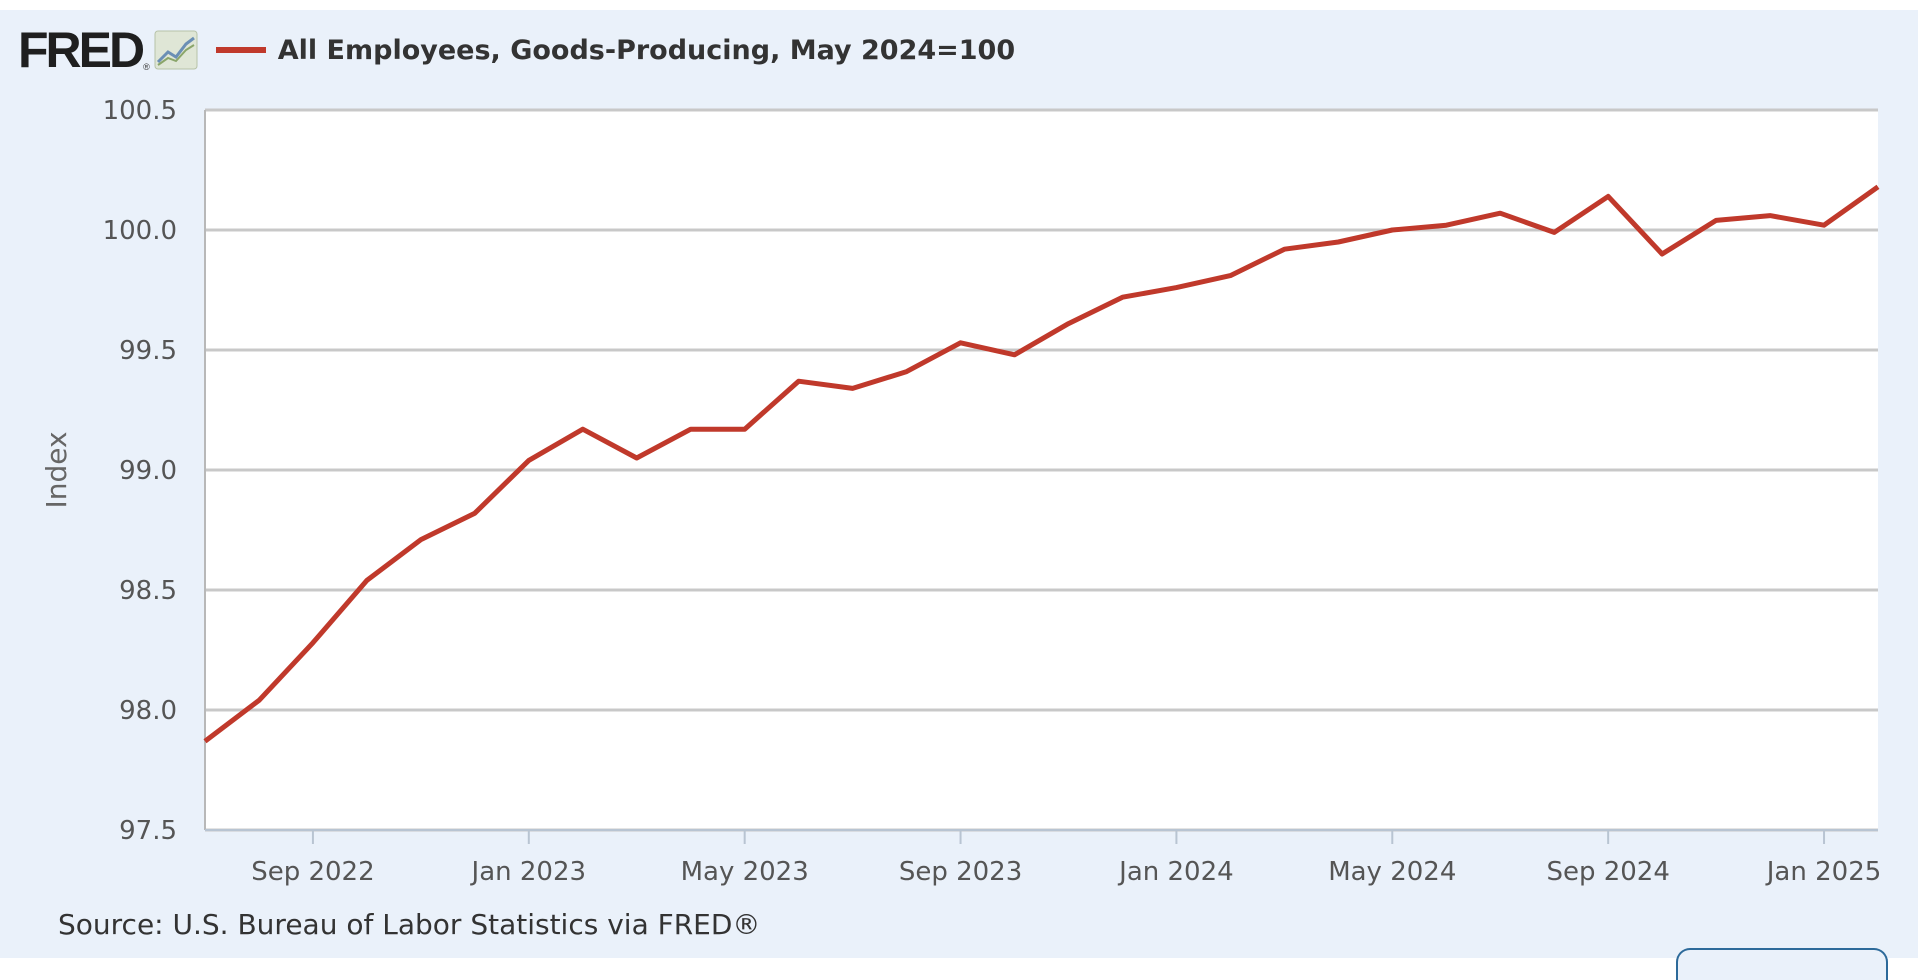 The width and height of the screenshot is (1918, 980). What do you see at coordinates (528, 872) in the screenshot?
I see `x-tick-label: Jan 2023` at bounding box center [528, 872].